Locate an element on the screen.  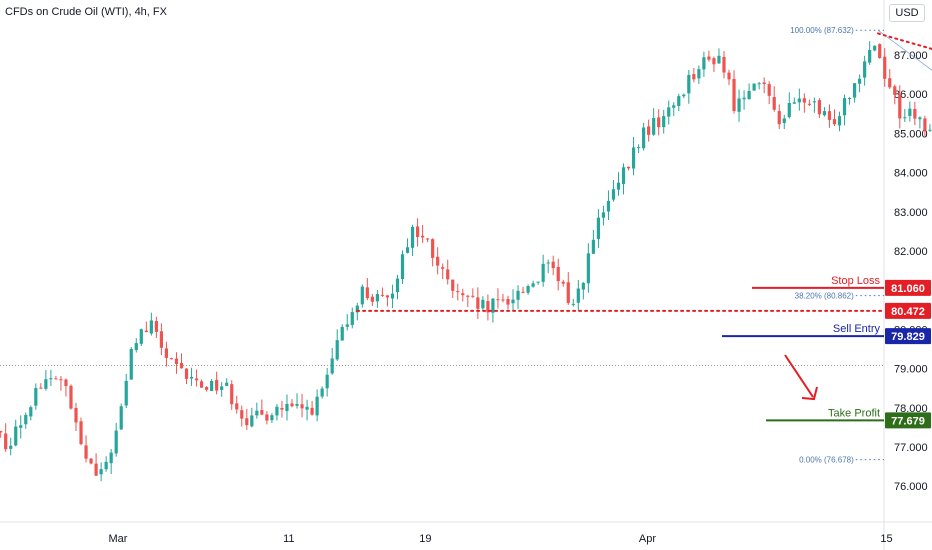
price-tick-label: 86.000 is located at coordinates (911, 95).